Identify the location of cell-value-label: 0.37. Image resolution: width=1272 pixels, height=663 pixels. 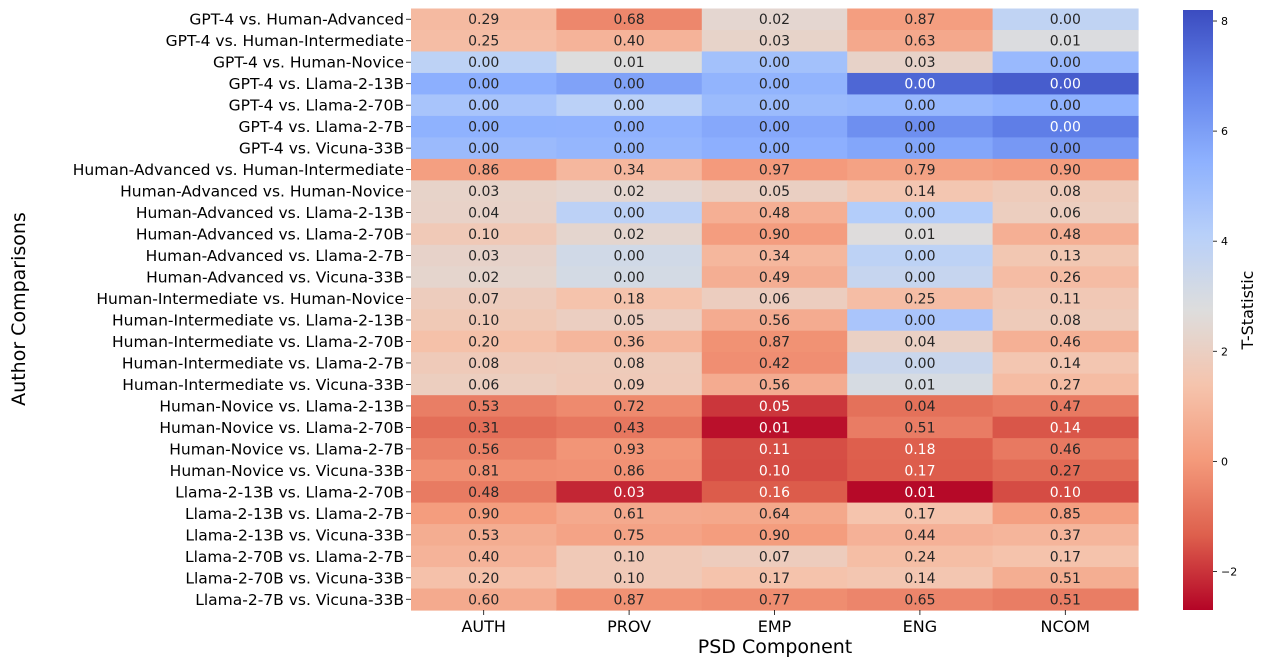
(1065, 536).